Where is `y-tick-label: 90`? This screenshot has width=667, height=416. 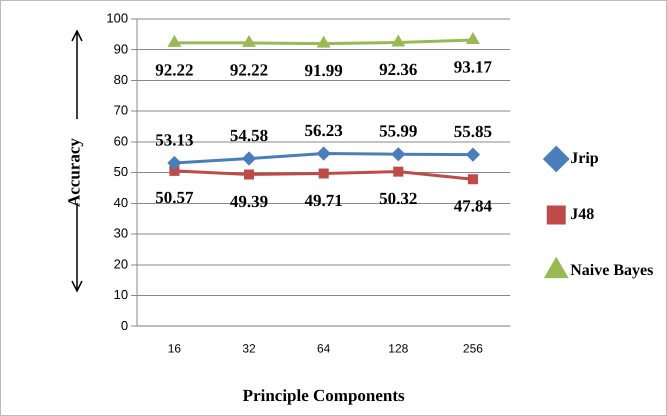
y-tick-label: 90 is located at coordinates (121, 48).